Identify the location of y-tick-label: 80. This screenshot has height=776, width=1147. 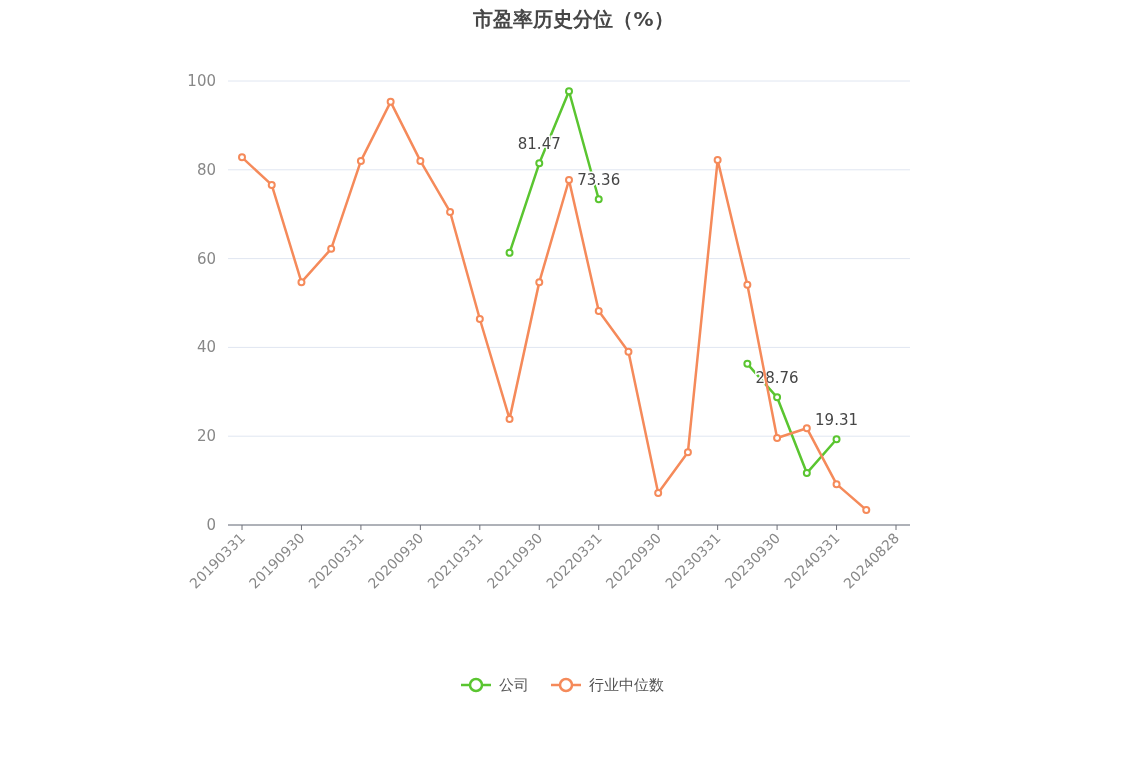
(206, 169).